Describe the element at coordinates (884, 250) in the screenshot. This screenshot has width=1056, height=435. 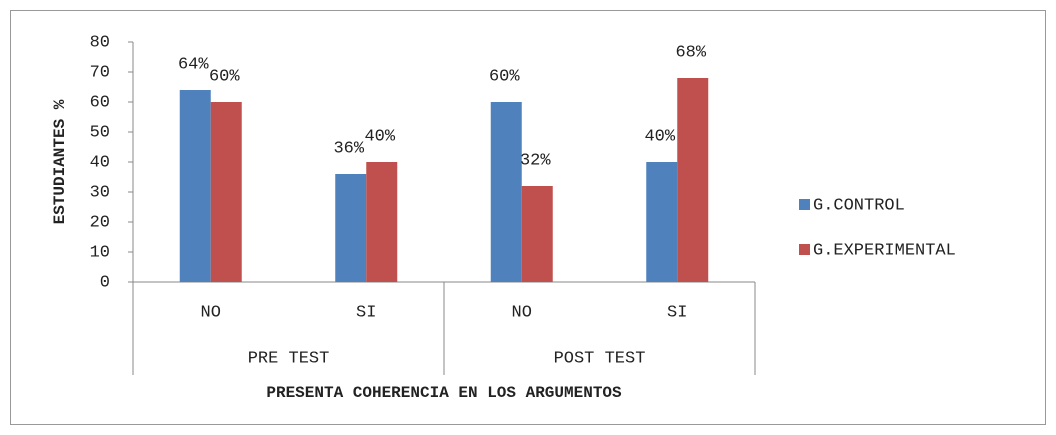
I see `legend-label: G.EXPERIMENTAL` at that location.